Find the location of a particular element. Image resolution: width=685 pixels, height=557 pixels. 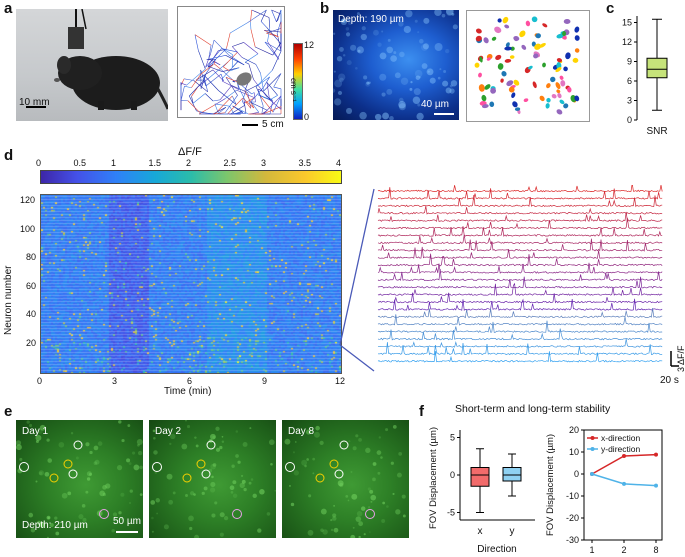

colorbar-tick-label: 2.5 is located at coordinates (230, 163).